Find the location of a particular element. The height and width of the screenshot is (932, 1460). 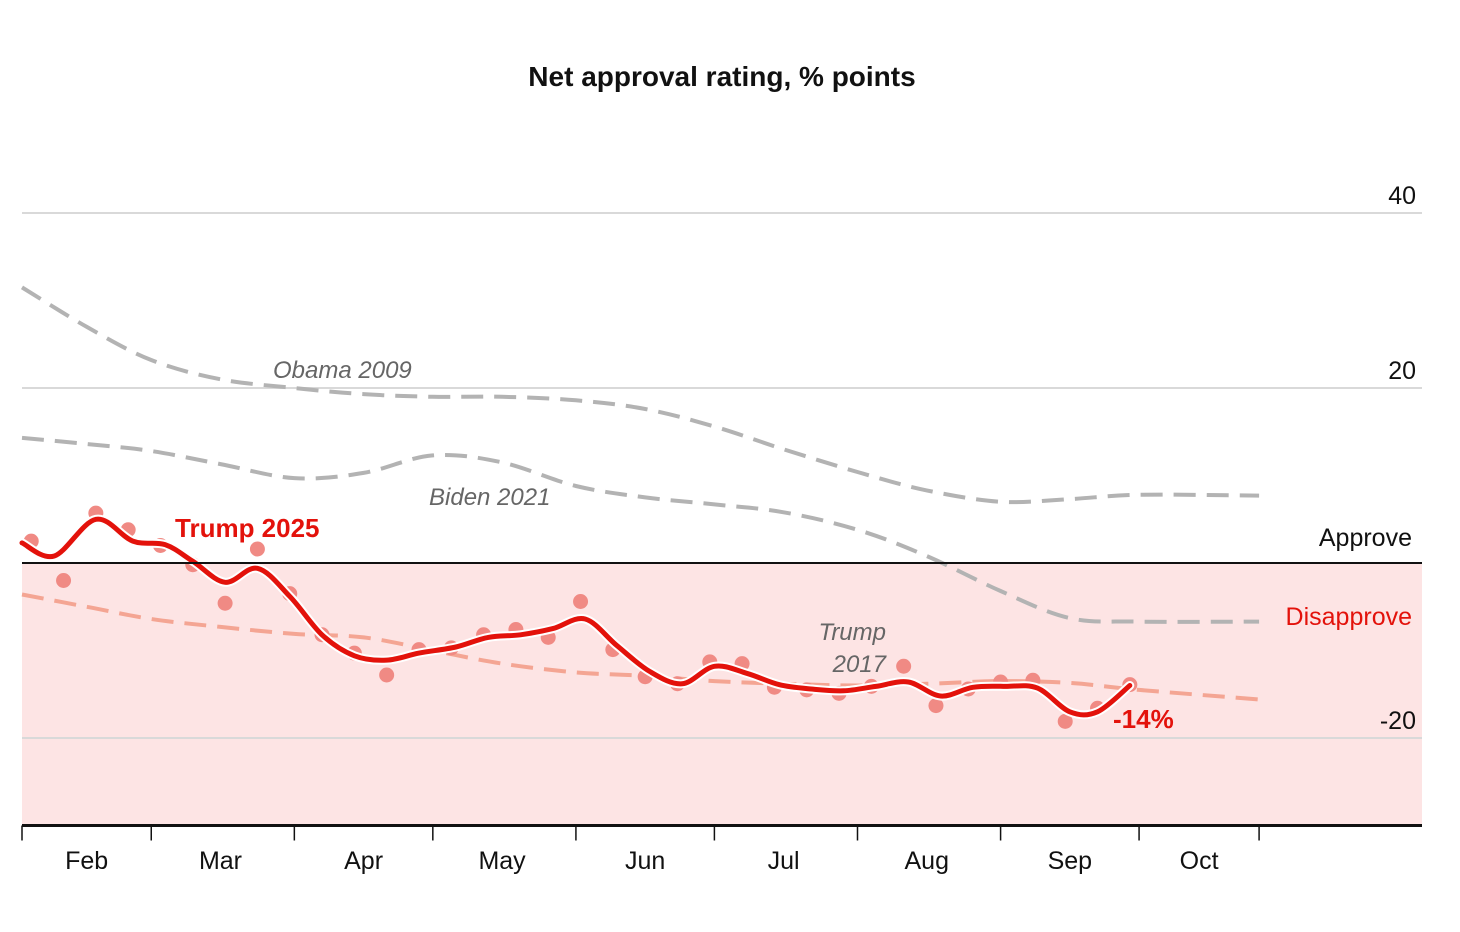

x-tick-label: Oct is located at coordinates (1199, 861).